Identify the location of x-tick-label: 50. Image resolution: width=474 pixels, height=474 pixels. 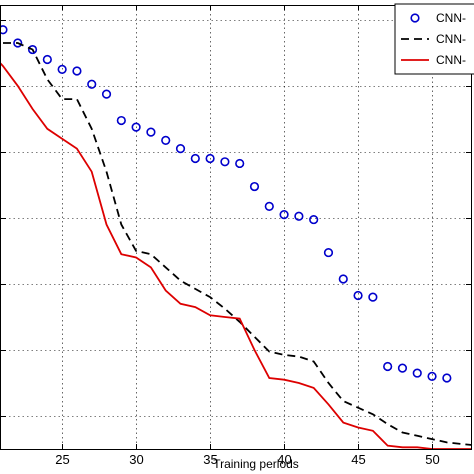
(432, 459).